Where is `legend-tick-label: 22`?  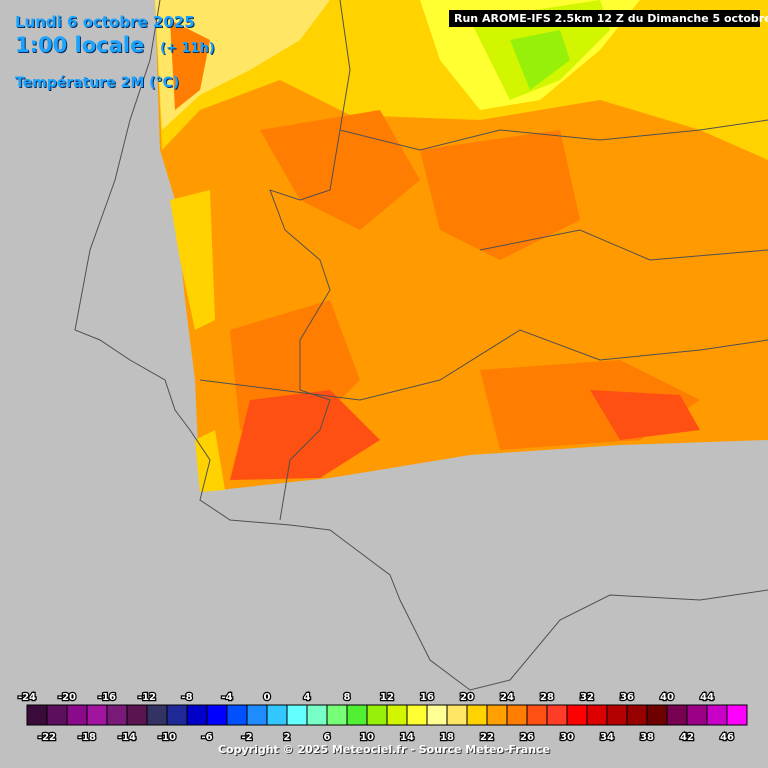
legend-tick-label: 22 is located at coordinates (487, 737).